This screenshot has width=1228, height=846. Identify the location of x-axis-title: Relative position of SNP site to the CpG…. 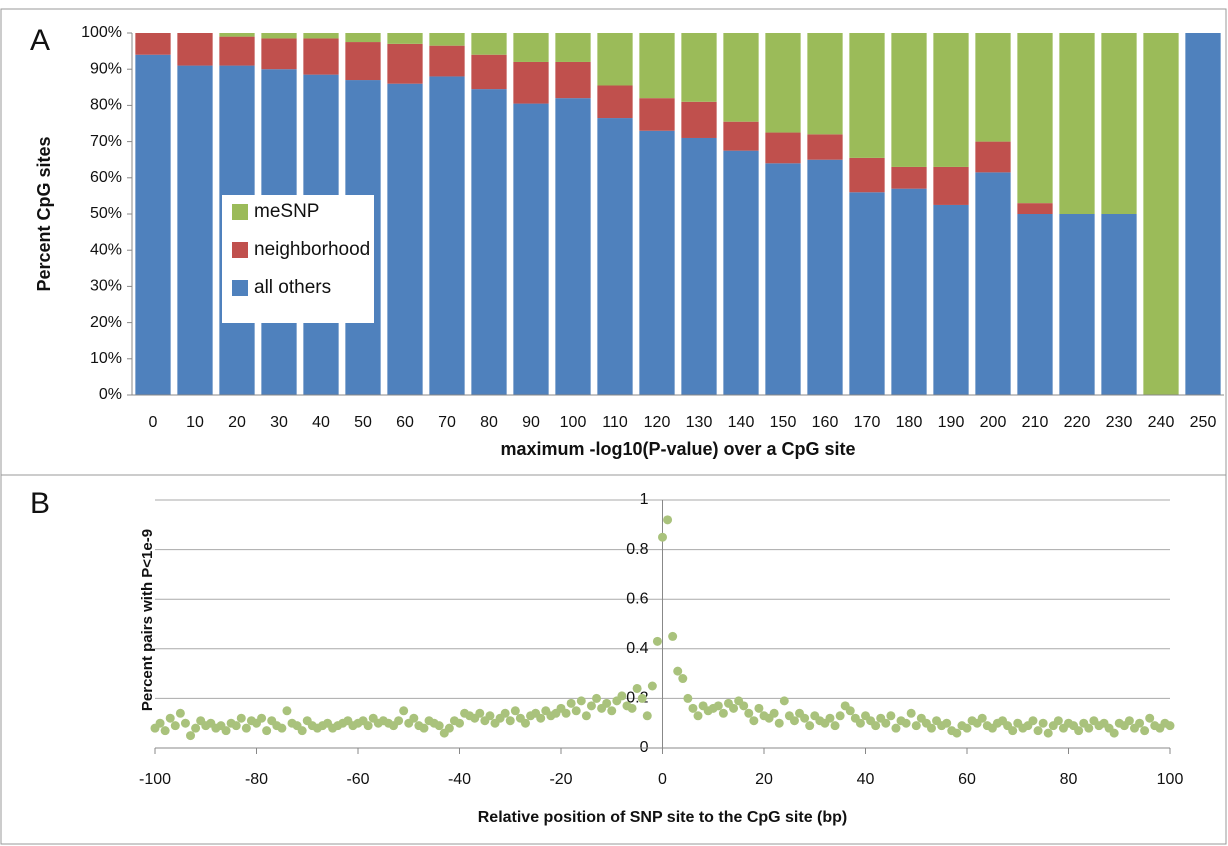
(663, 817).